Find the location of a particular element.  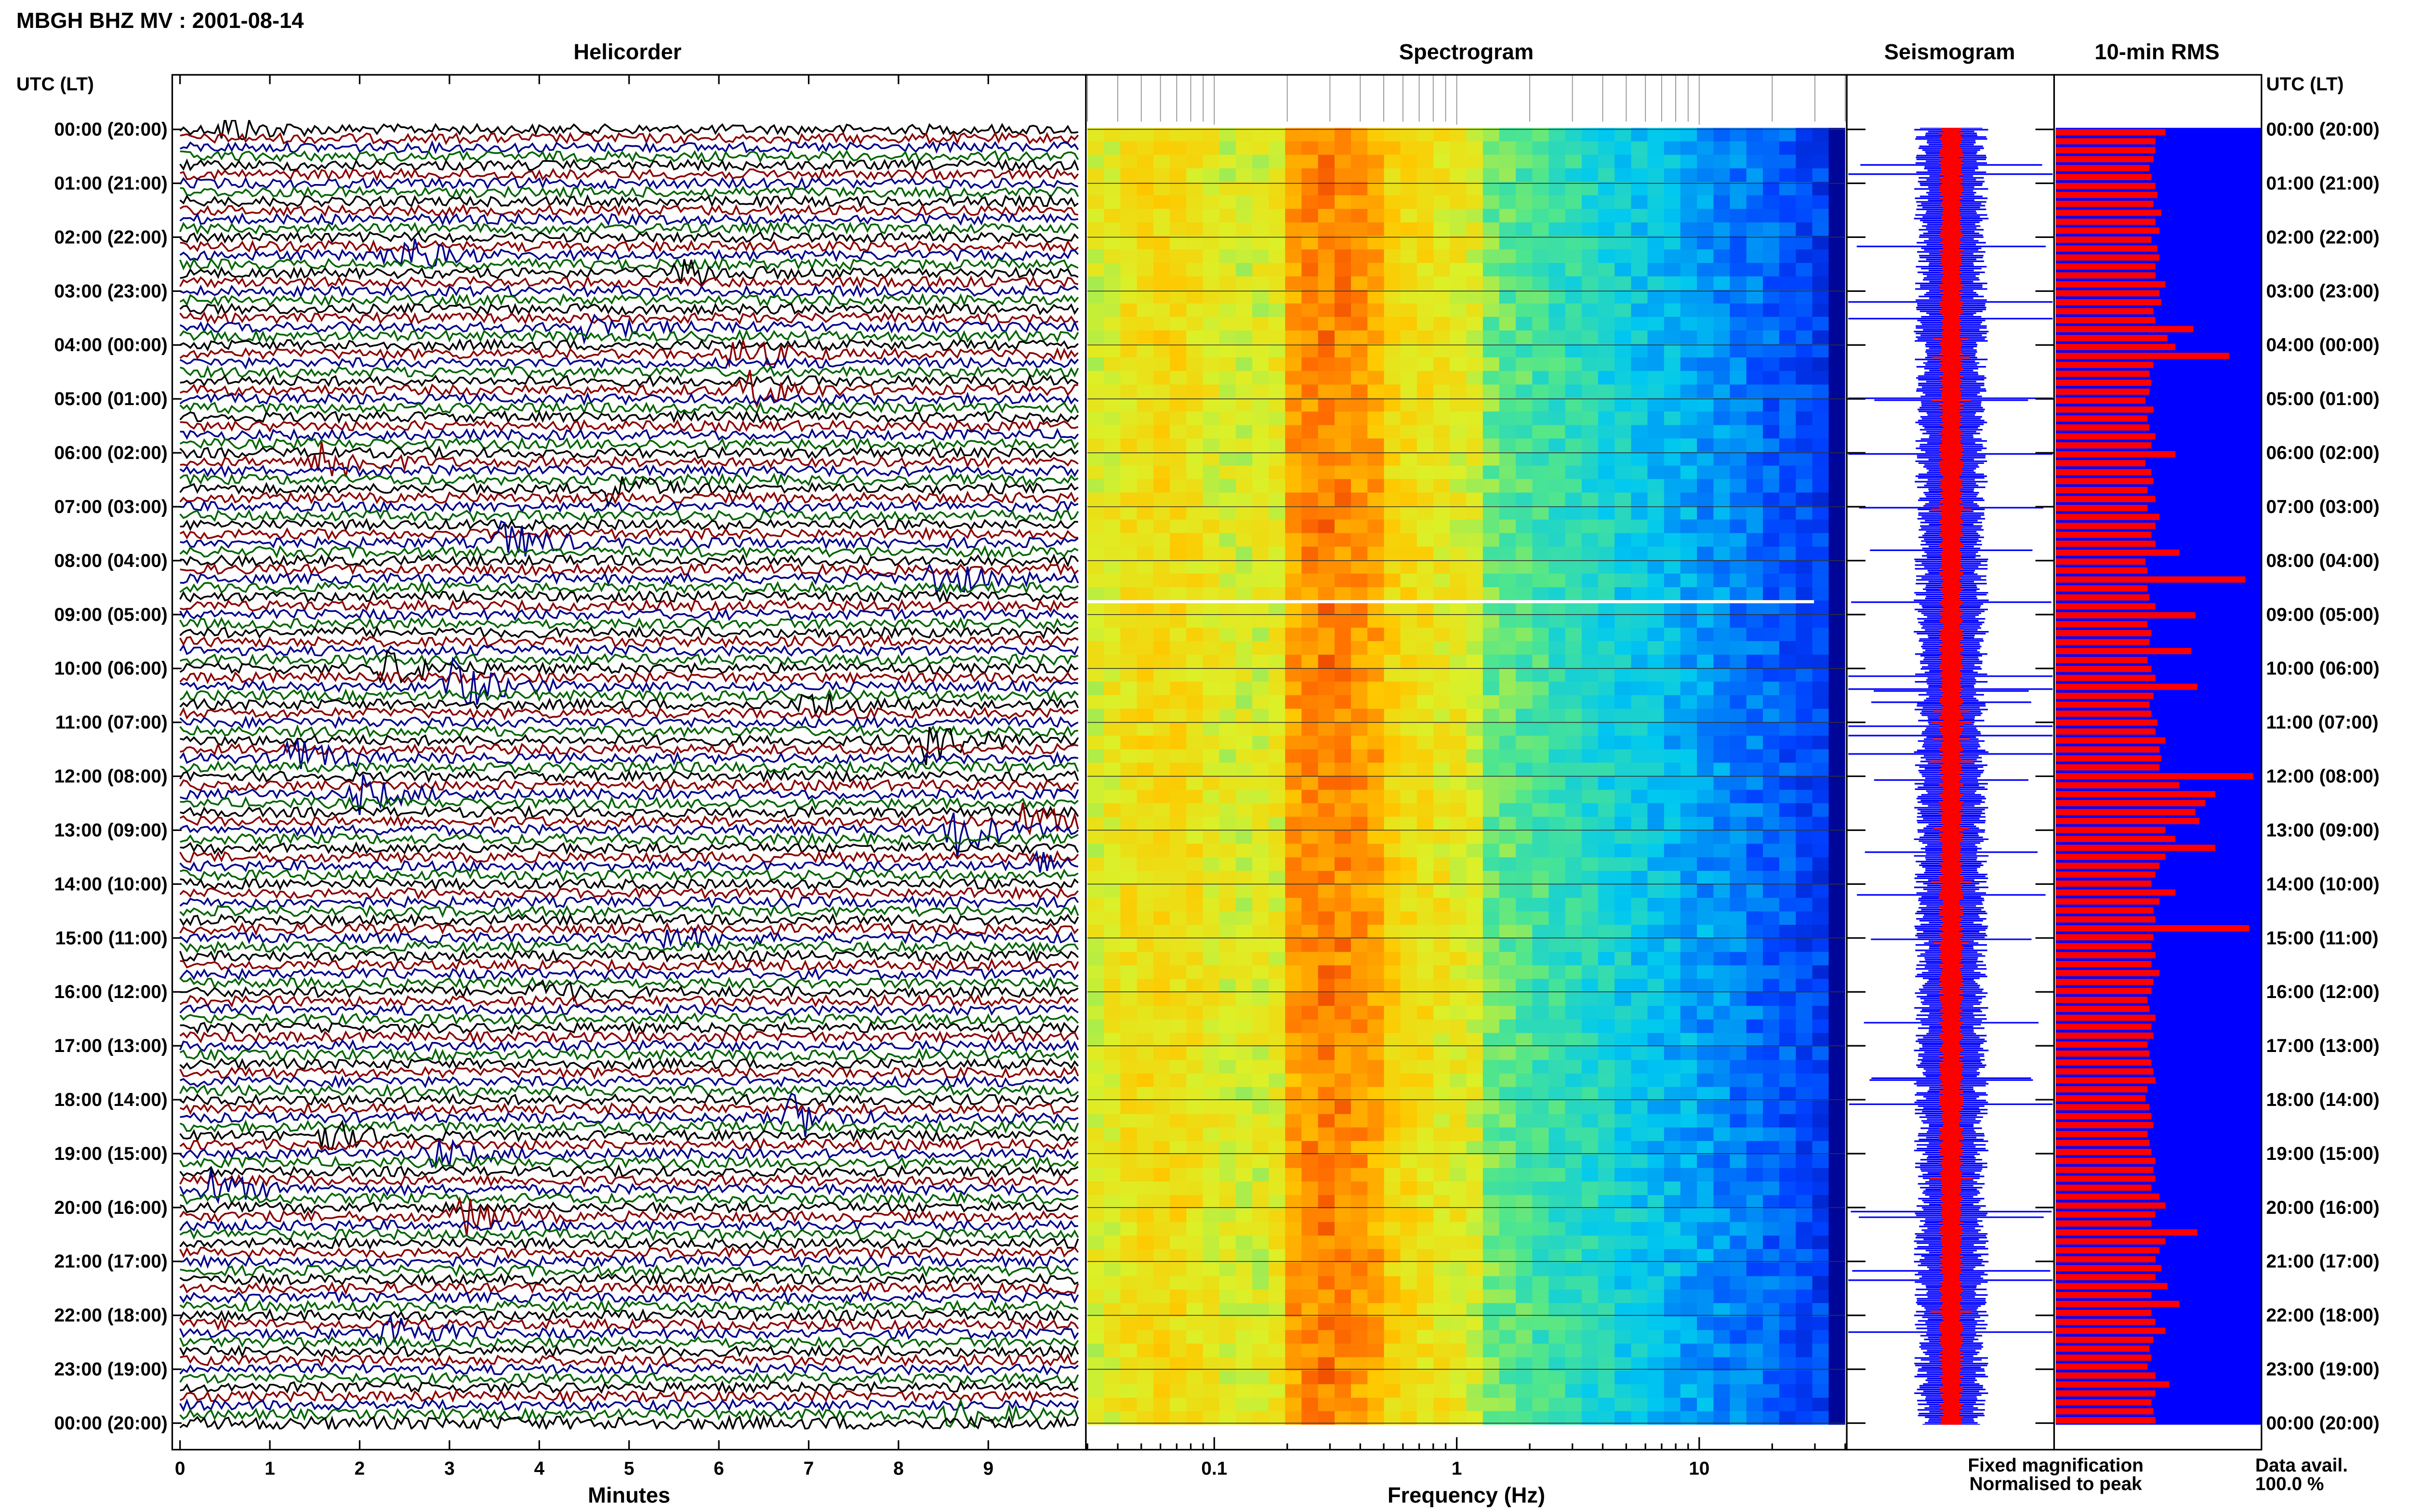

time-tick-label-left: 18:00 (14:00) is located at coordinates (111, 1100).